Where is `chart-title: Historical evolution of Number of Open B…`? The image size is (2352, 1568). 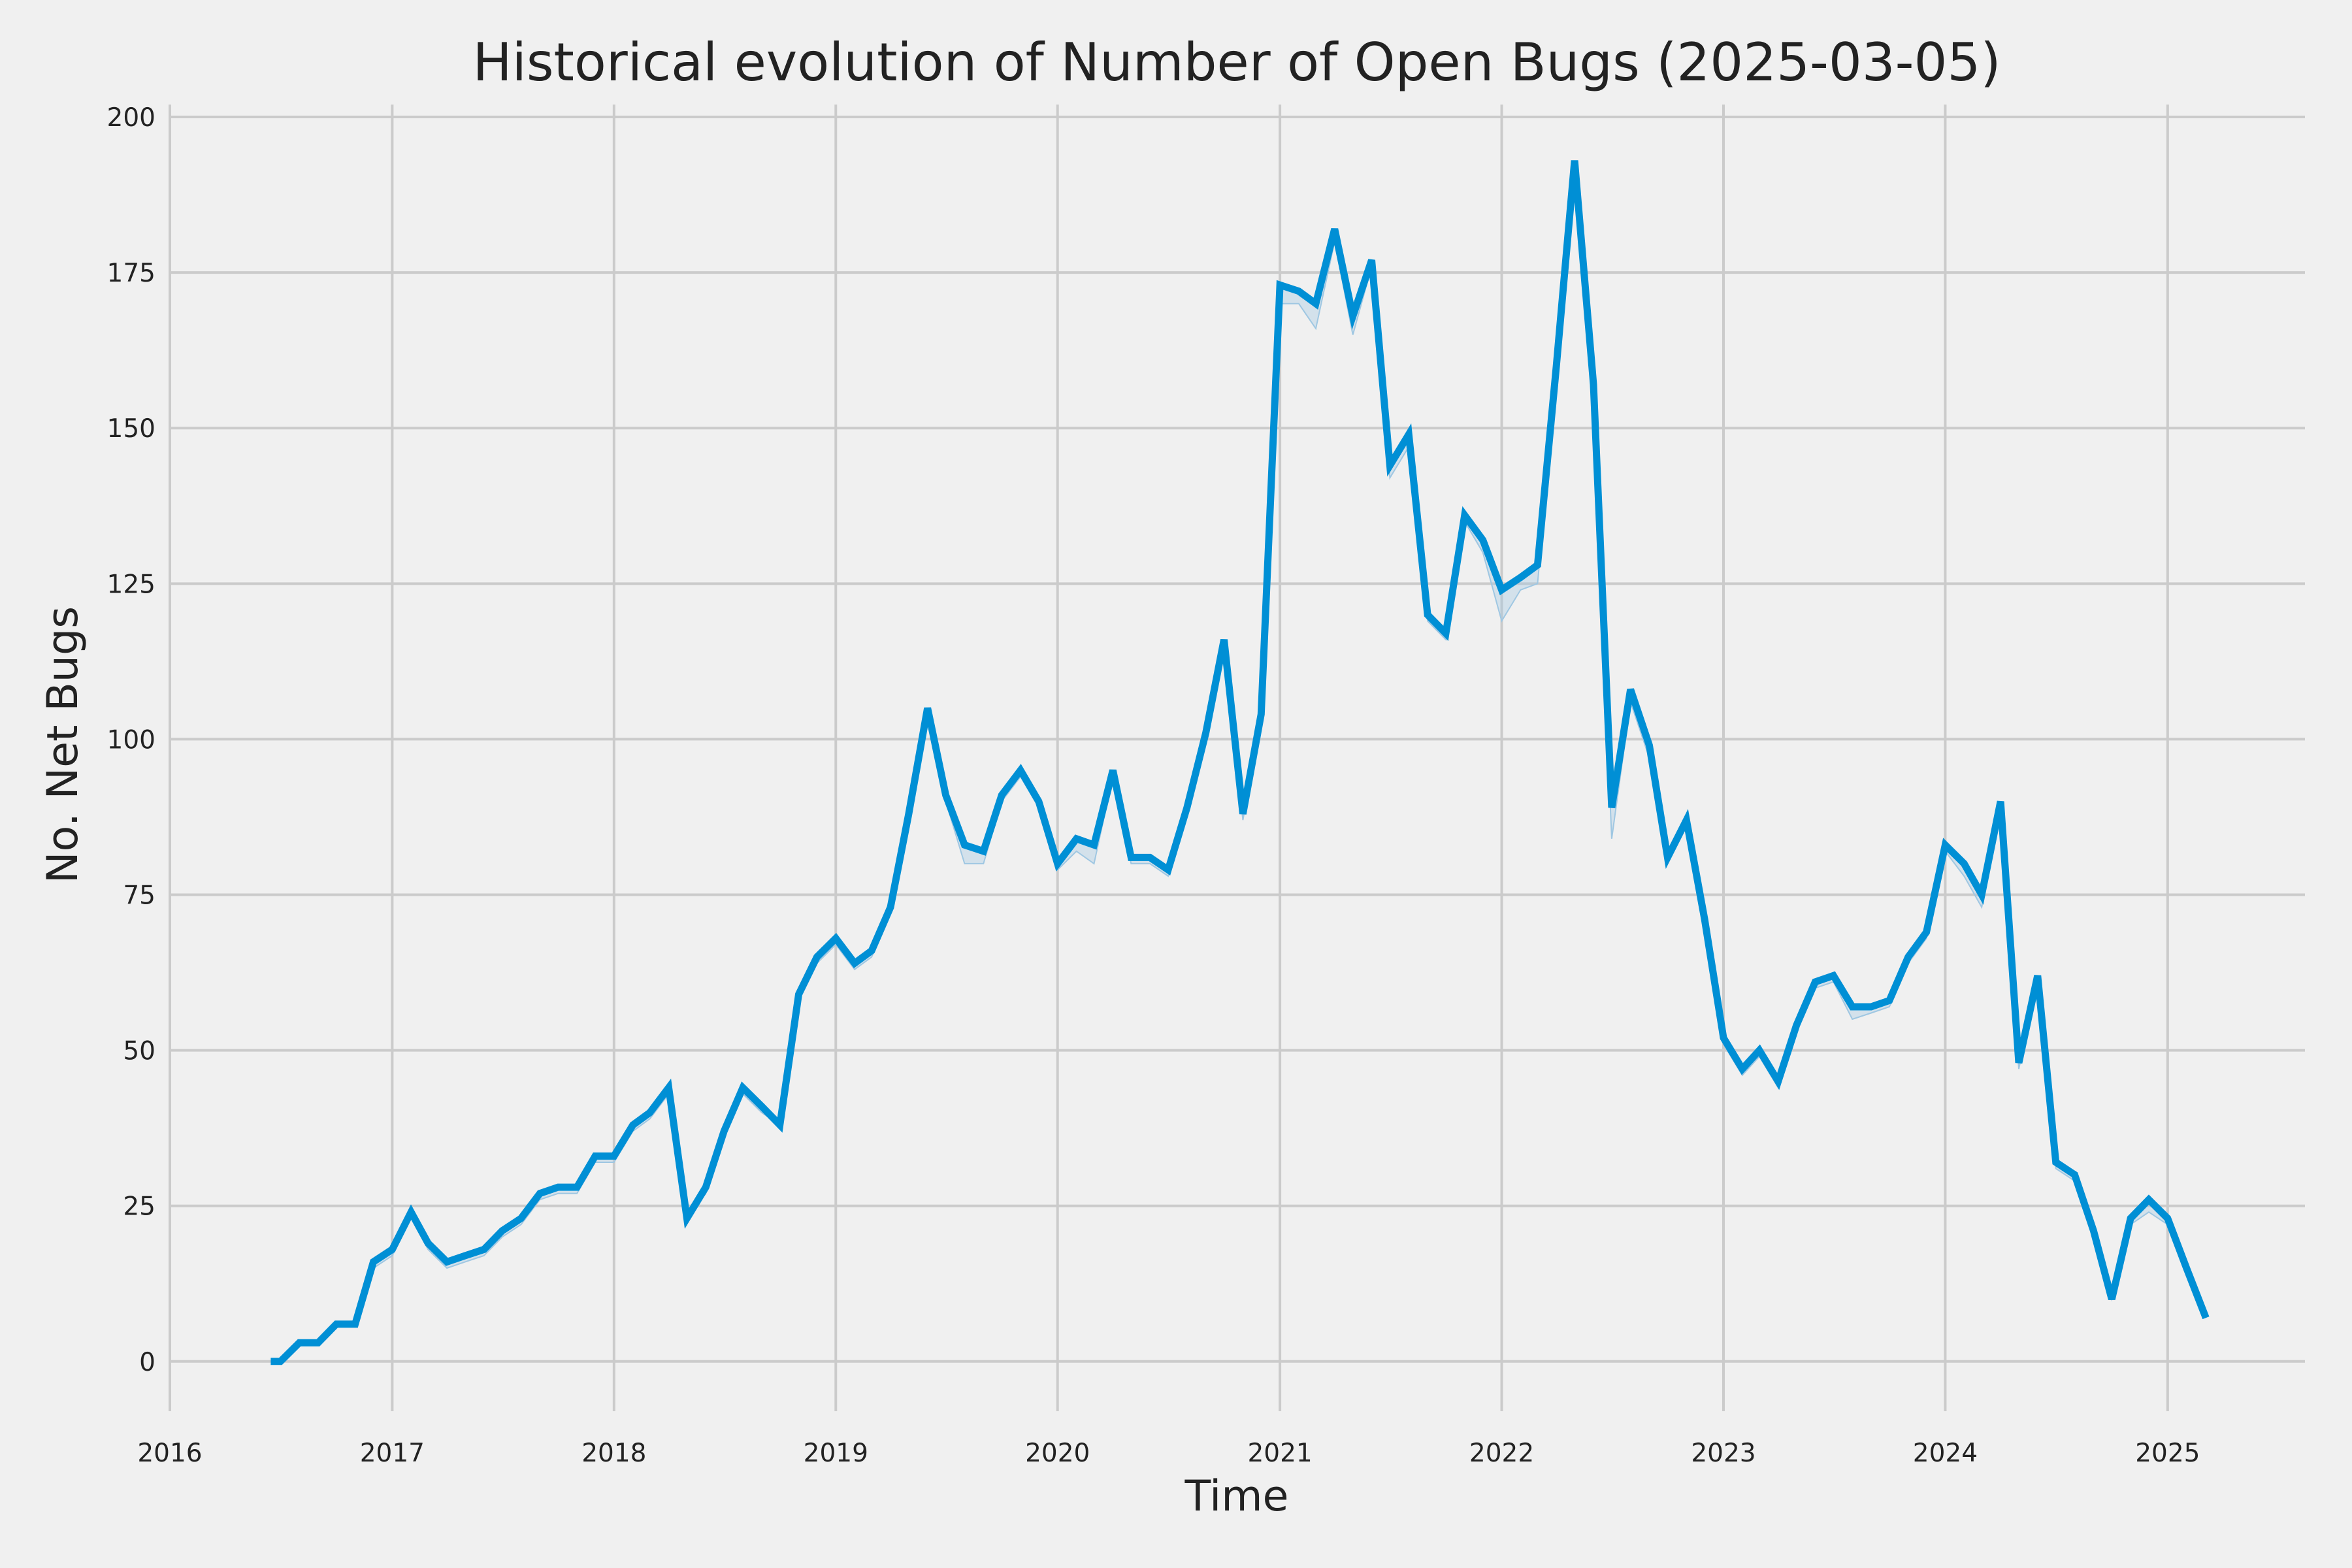 chart-title: Historical evolution of Number of Open B… is located at coordinates (1236, 62).